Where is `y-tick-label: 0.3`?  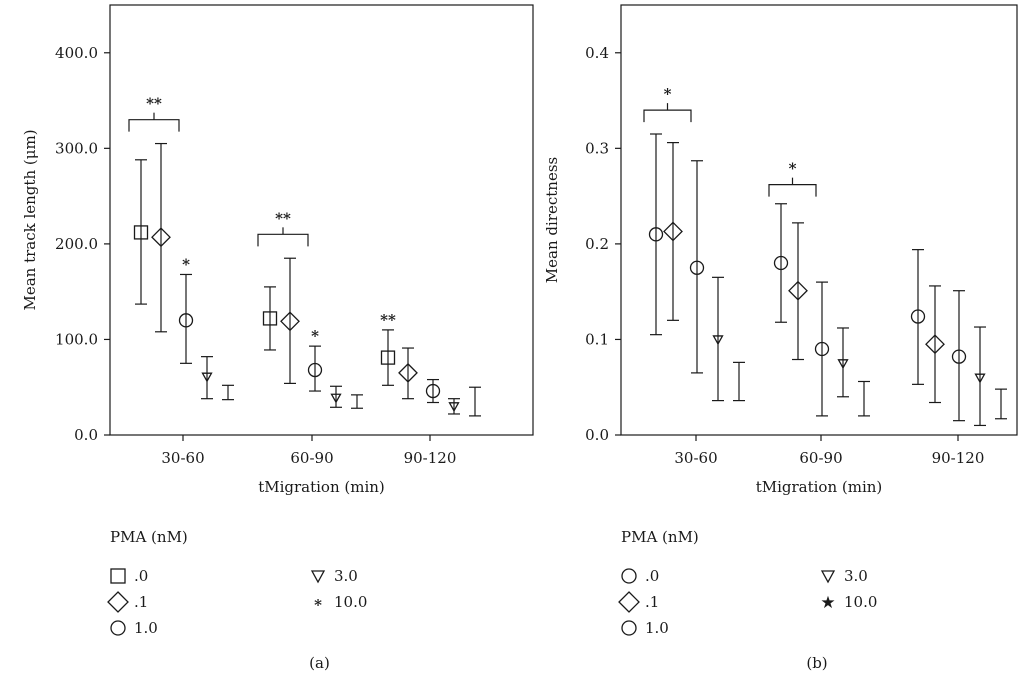 y-tick-label: 0.3 is located at coordinates (597, 148).